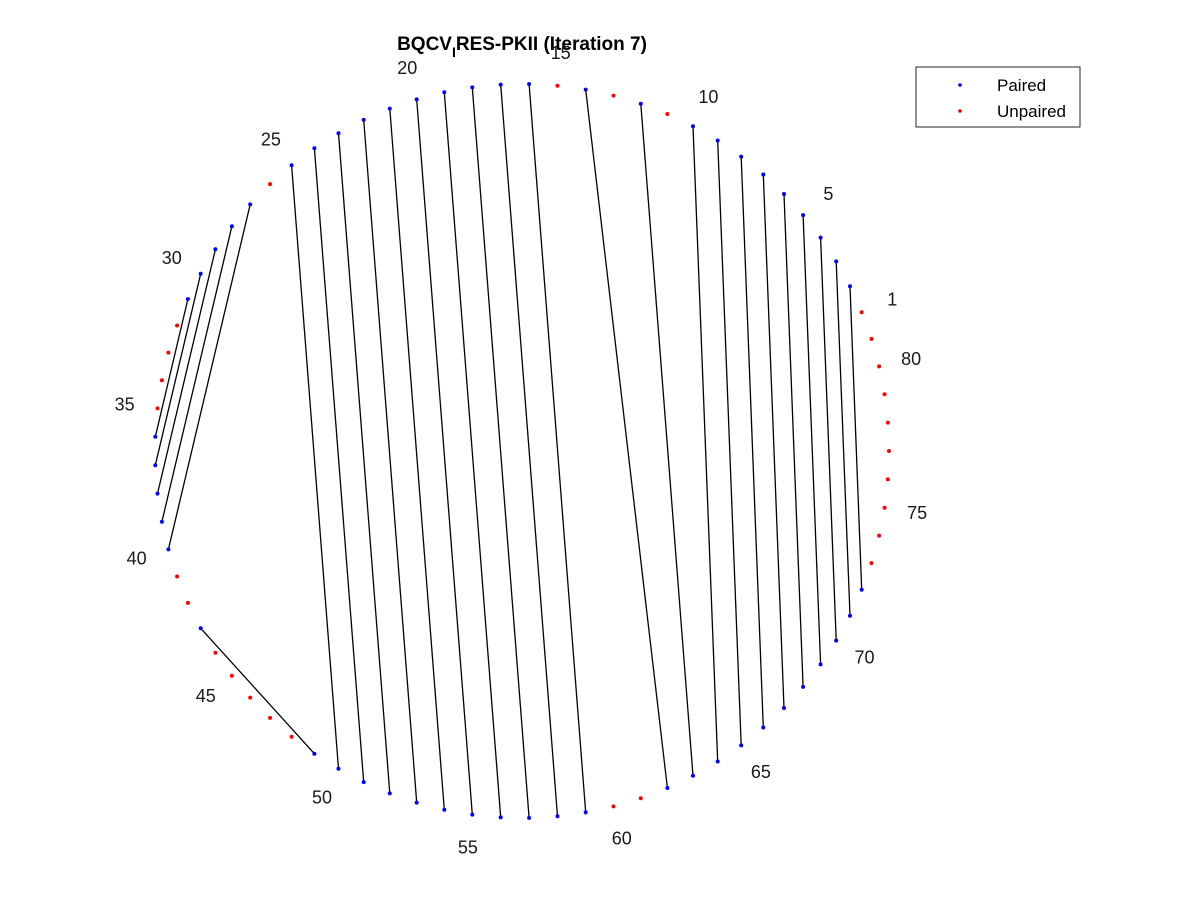 The height and width of the screenshot is (900, 1200). What do you see at coordinates (892, 300) in the screenshot?
I see `index-label-1: 1` at bounding box center [892, 300].